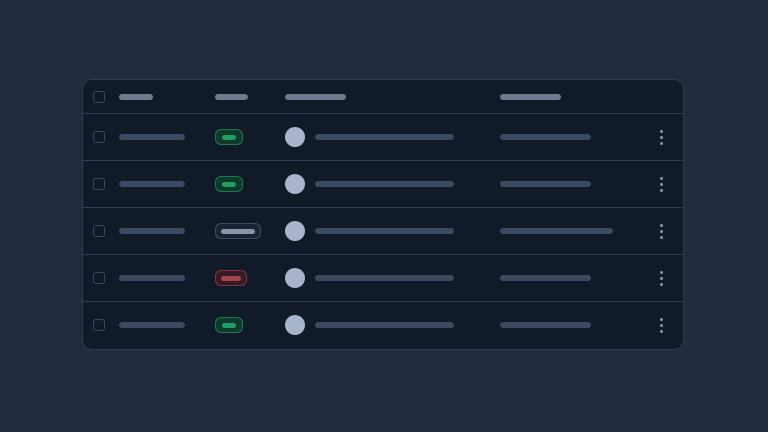 The width and height of the screenshot is (768, 432). Describe the element at coordinates (167, 96) in the screenshot. I see `header-cell-name` at that location.